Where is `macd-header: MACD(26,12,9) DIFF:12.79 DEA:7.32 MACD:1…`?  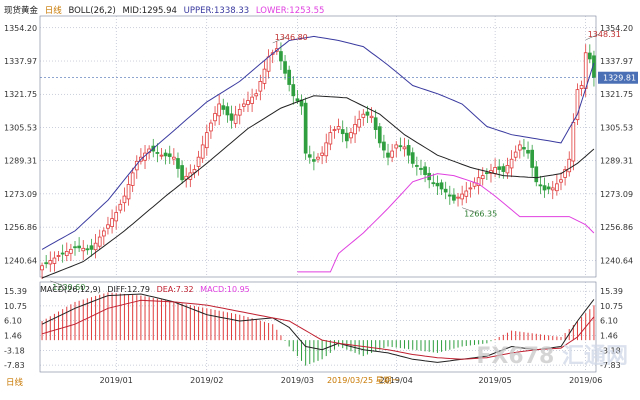 macd-header: MACD(26,12,9) DIFF:12.79 DEA:7.32 MACD:1… is located at coordinates (147, 290).